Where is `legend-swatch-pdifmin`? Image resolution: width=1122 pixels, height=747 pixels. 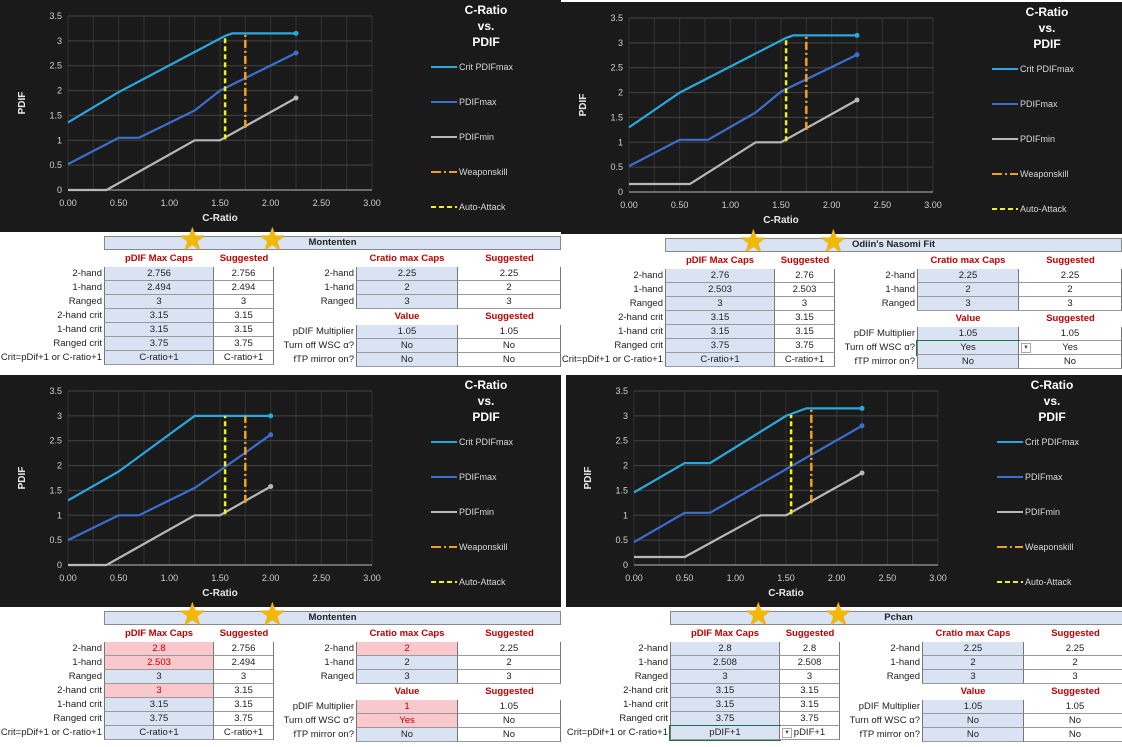 legend-swatch-pdifmin is located at coordinates (444, 137).